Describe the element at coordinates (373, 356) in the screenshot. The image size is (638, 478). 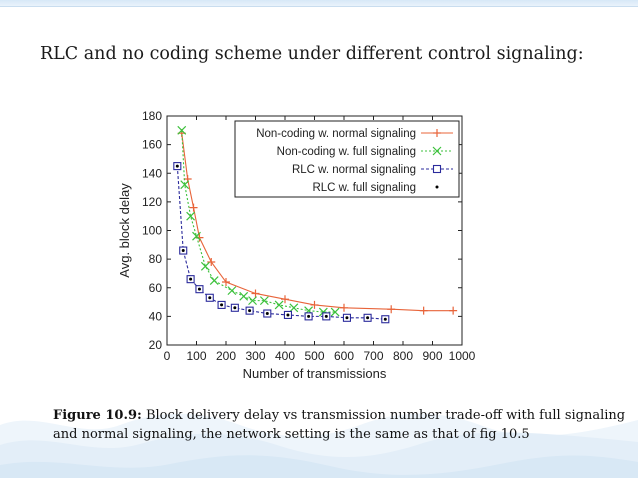
I see `x-tick-label: 700` at that location.